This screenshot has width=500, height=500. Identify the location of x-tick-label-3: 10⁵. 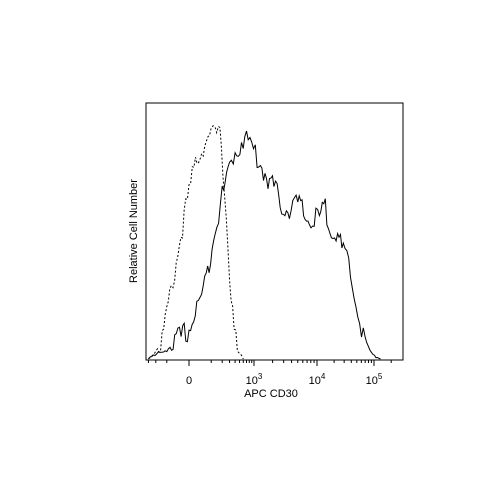
(374, 379).